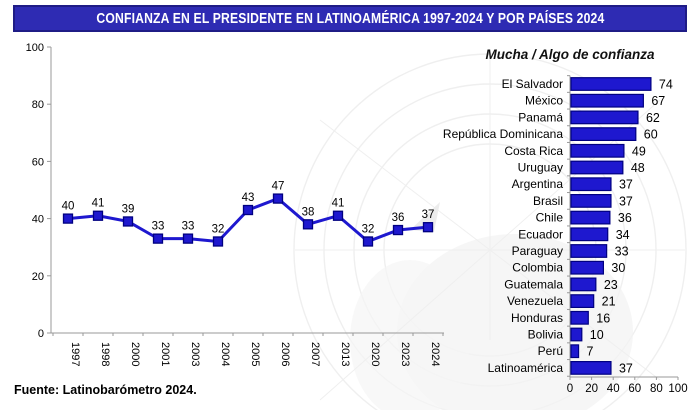  I want to click on source-note: Fuente: Latinobarómetro 2024., so click(105, 390).